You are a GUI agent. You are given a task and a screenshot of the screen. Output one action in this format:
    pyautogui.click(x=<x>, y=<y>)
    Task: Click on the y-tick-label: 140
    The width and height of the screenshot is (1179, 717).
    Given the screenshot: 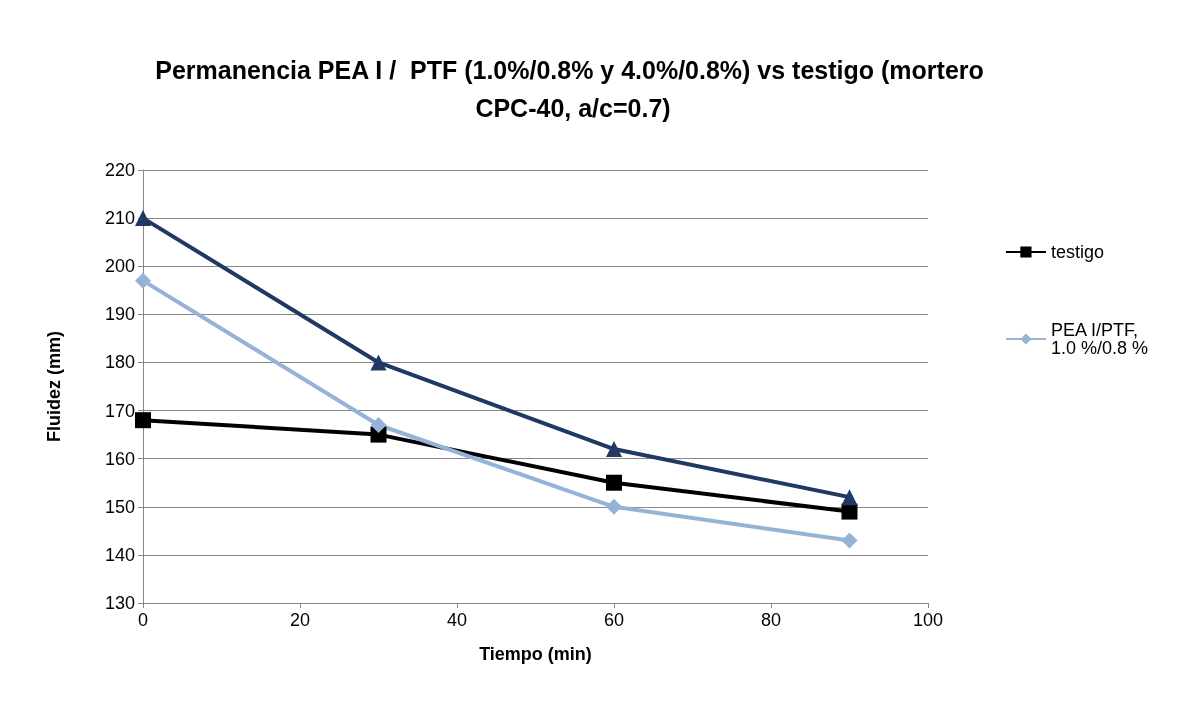 What is the action you would take?
    pyautogui.click(x=119, y=554)
    